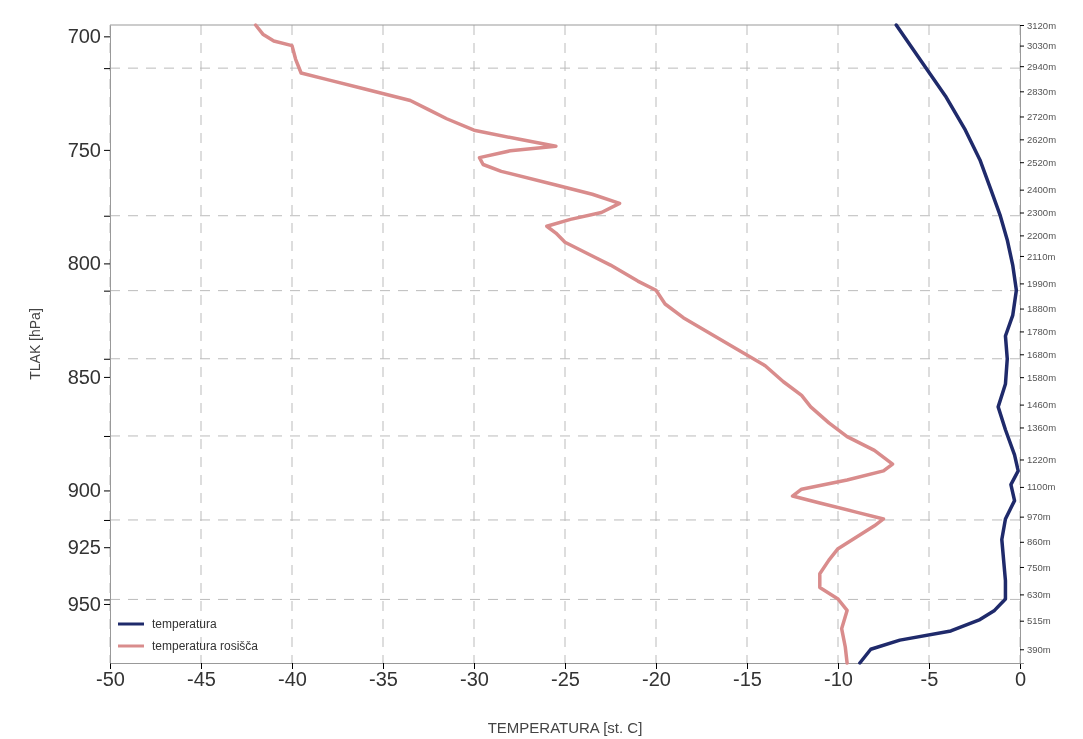 This screenshot has width=1083, height=739. Describe the element at coordinates (929, 679) in the screenshot. I see `x-tick-label: -5` at that location.